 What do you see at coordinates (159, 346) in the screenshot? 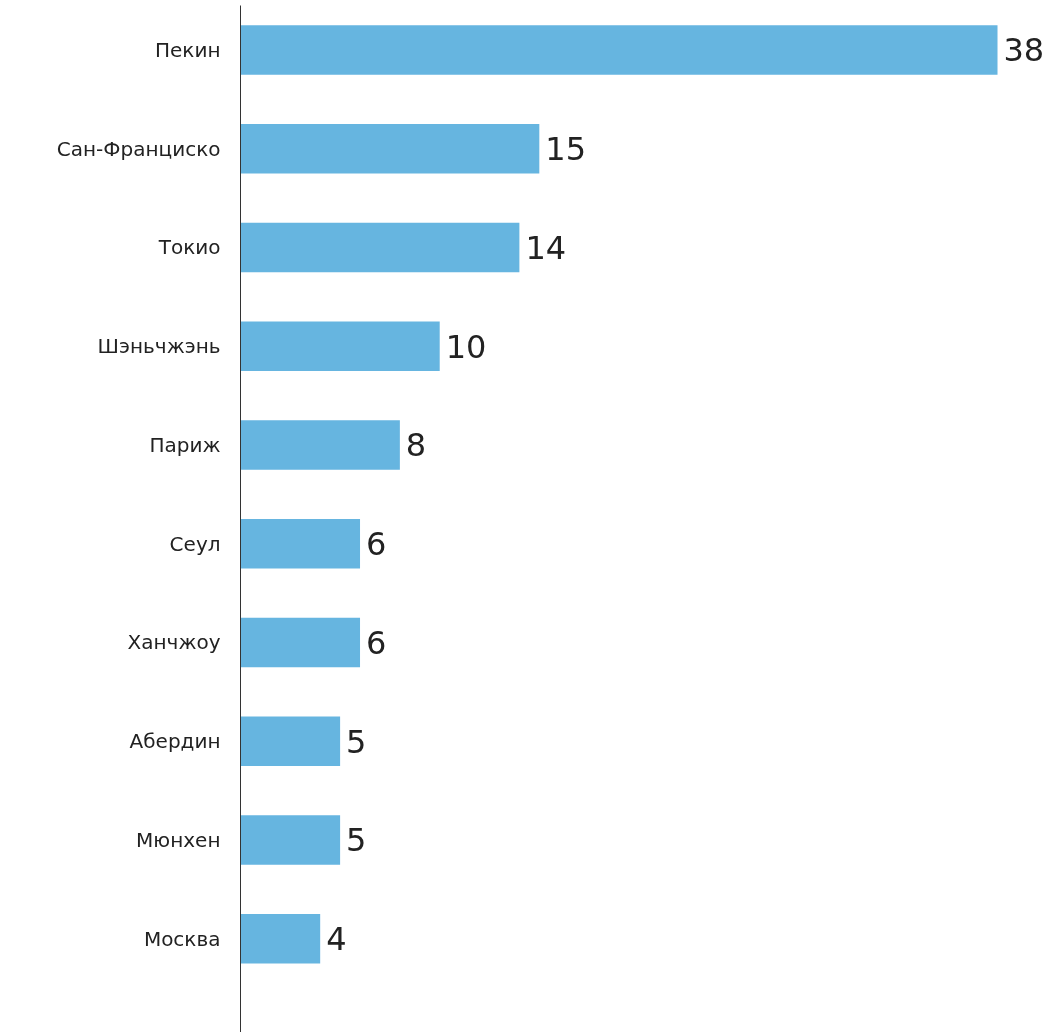
I see `y-tick-label: Шэньчжэнь` at bounding box center [159, 346].